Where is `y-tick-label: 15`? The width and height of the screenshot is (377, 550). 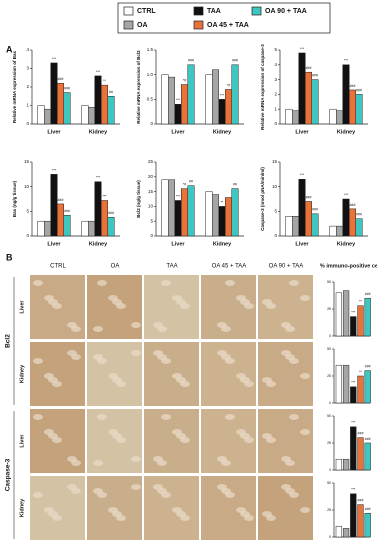 y-tick-label: 15 is located at coordinates (275, 161).